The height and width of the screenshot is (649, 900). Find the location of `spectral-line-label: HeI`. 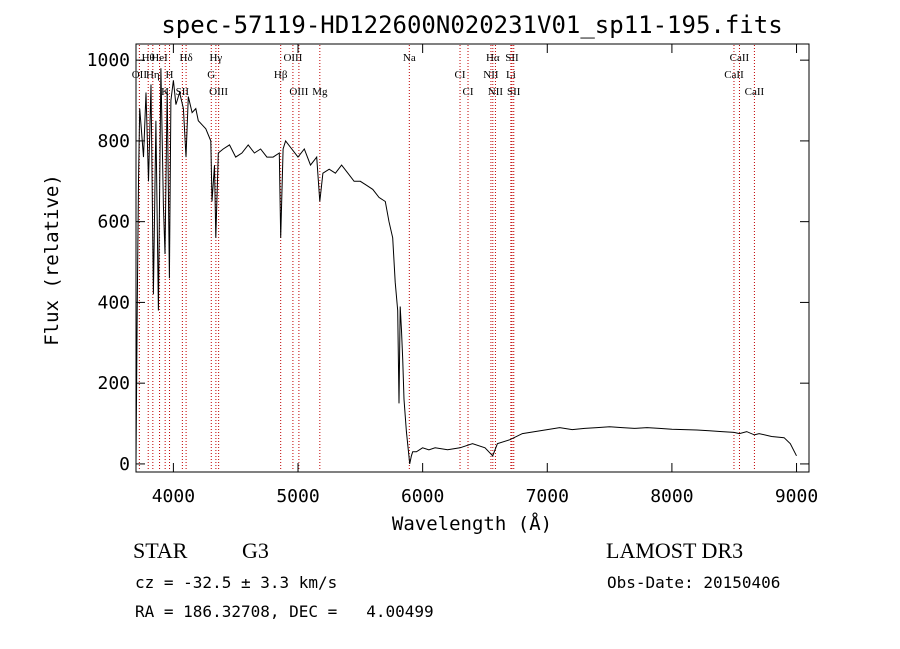

spectral-line-label: HeI is located at coordinates (159, 58).